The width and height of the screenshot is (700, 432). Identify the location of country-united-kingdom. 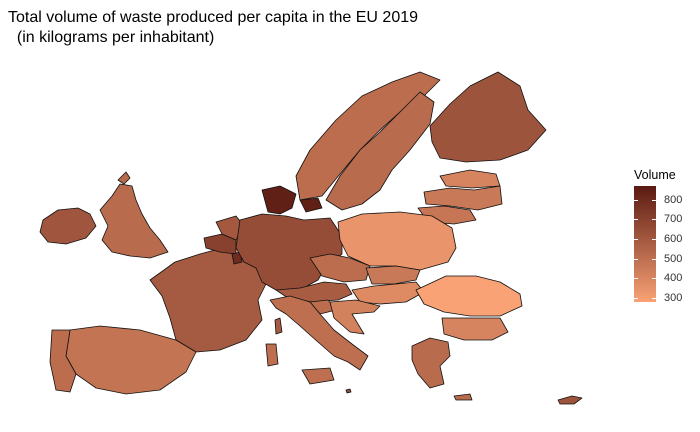
(134, 215).